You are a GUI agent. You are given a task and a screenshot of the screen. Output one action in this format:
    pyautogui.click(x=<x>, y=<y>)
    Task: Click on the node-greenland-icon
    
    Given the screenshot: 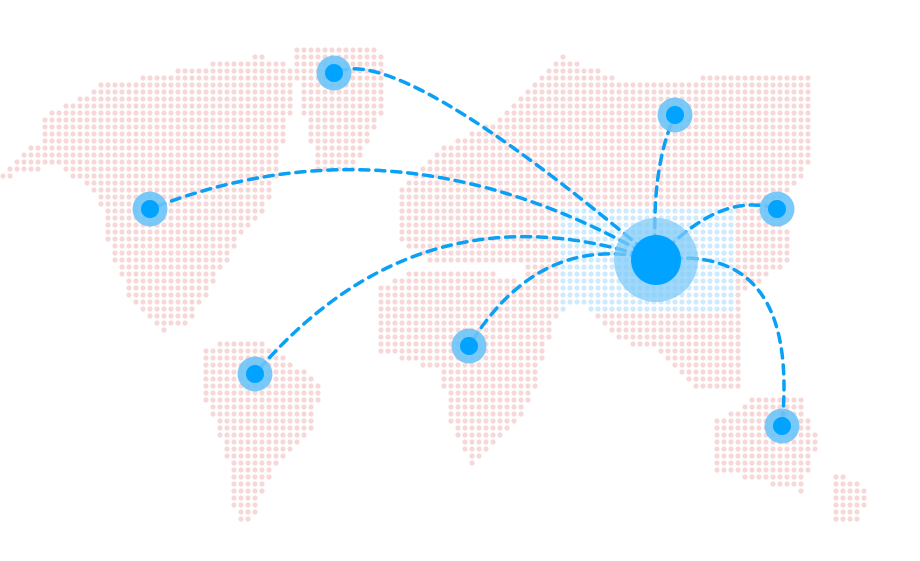 What is the action you would take?
    pyautogui.click(x=334, y=73)
    